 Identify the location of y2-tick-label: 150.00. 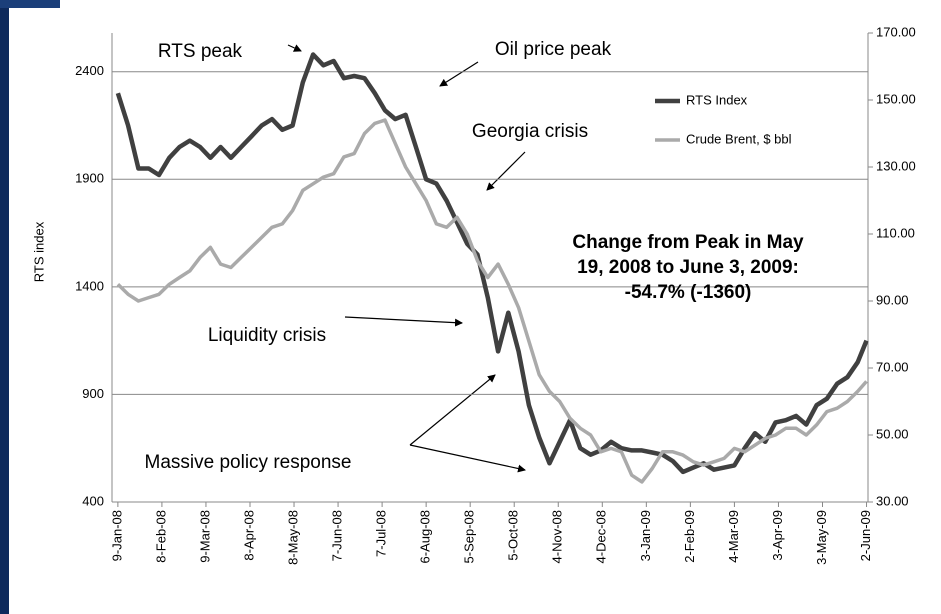
(896, 98).